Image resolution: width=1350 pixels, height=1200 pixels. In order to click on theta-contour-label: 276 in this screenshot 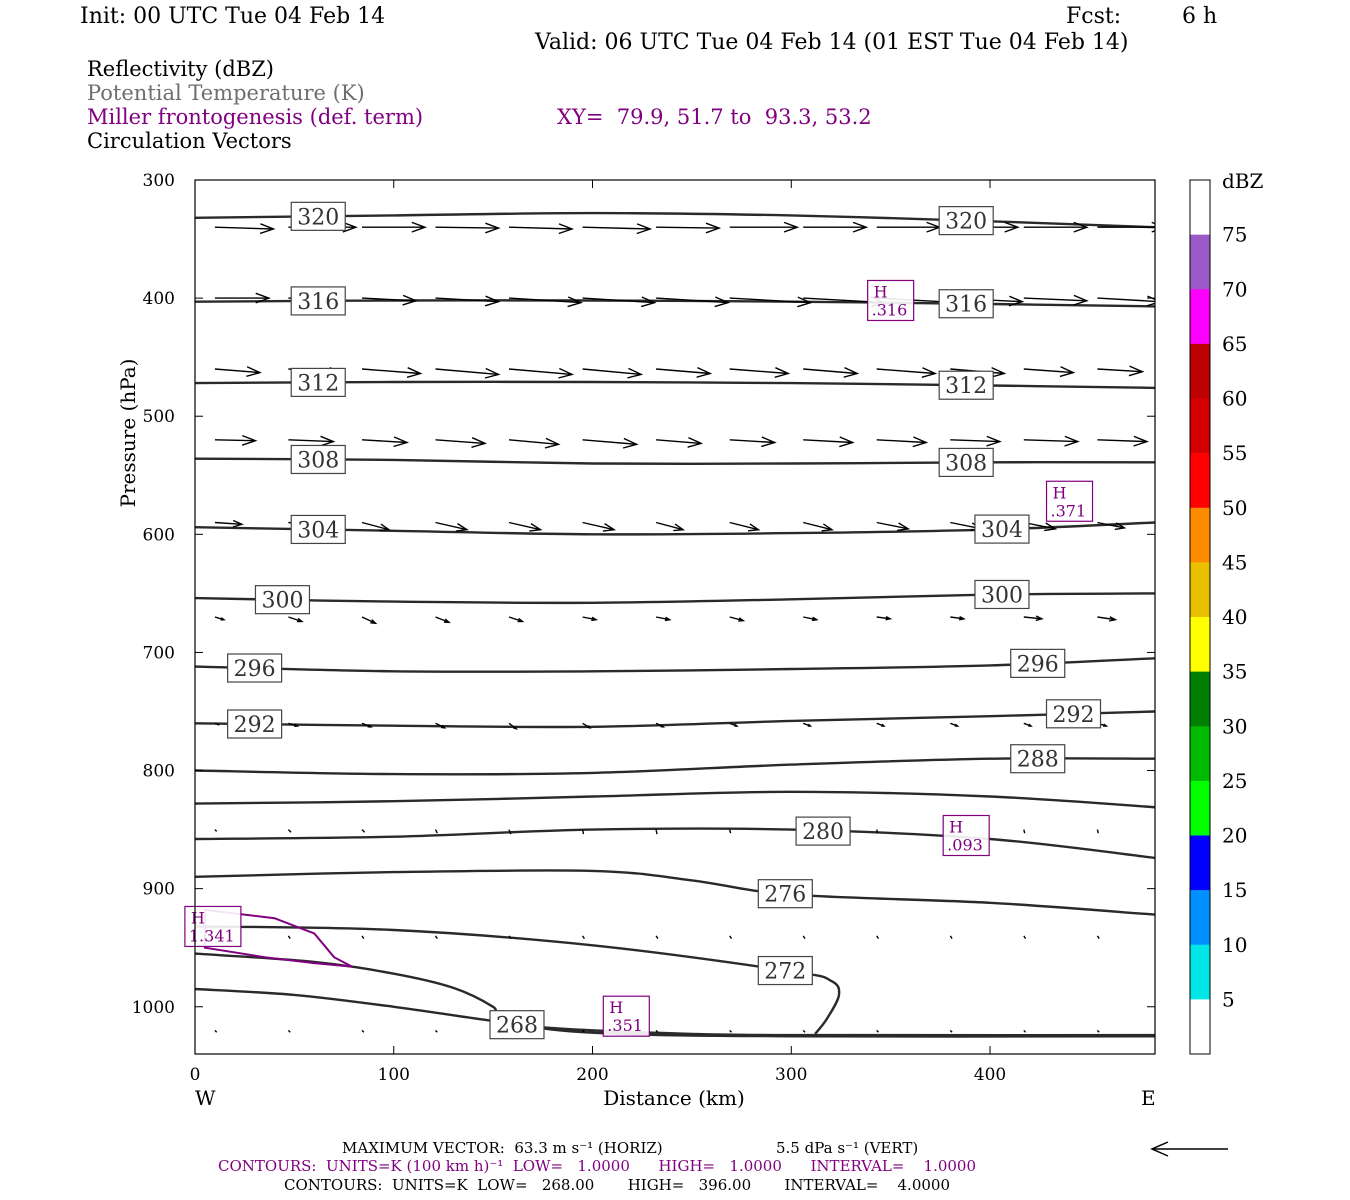, I will do `click(785, 894)`.